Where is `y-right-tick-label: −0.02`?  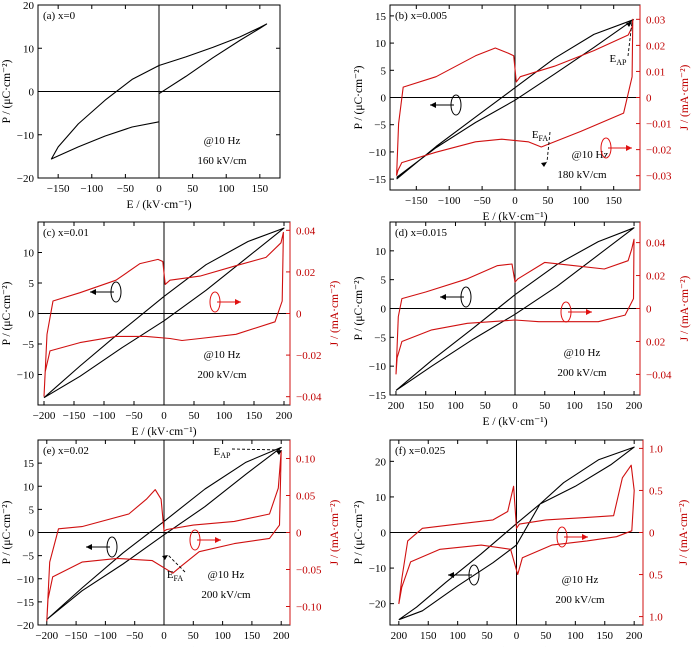 y-right-tick-label: −0.02 is located at coordinates (308, 356).